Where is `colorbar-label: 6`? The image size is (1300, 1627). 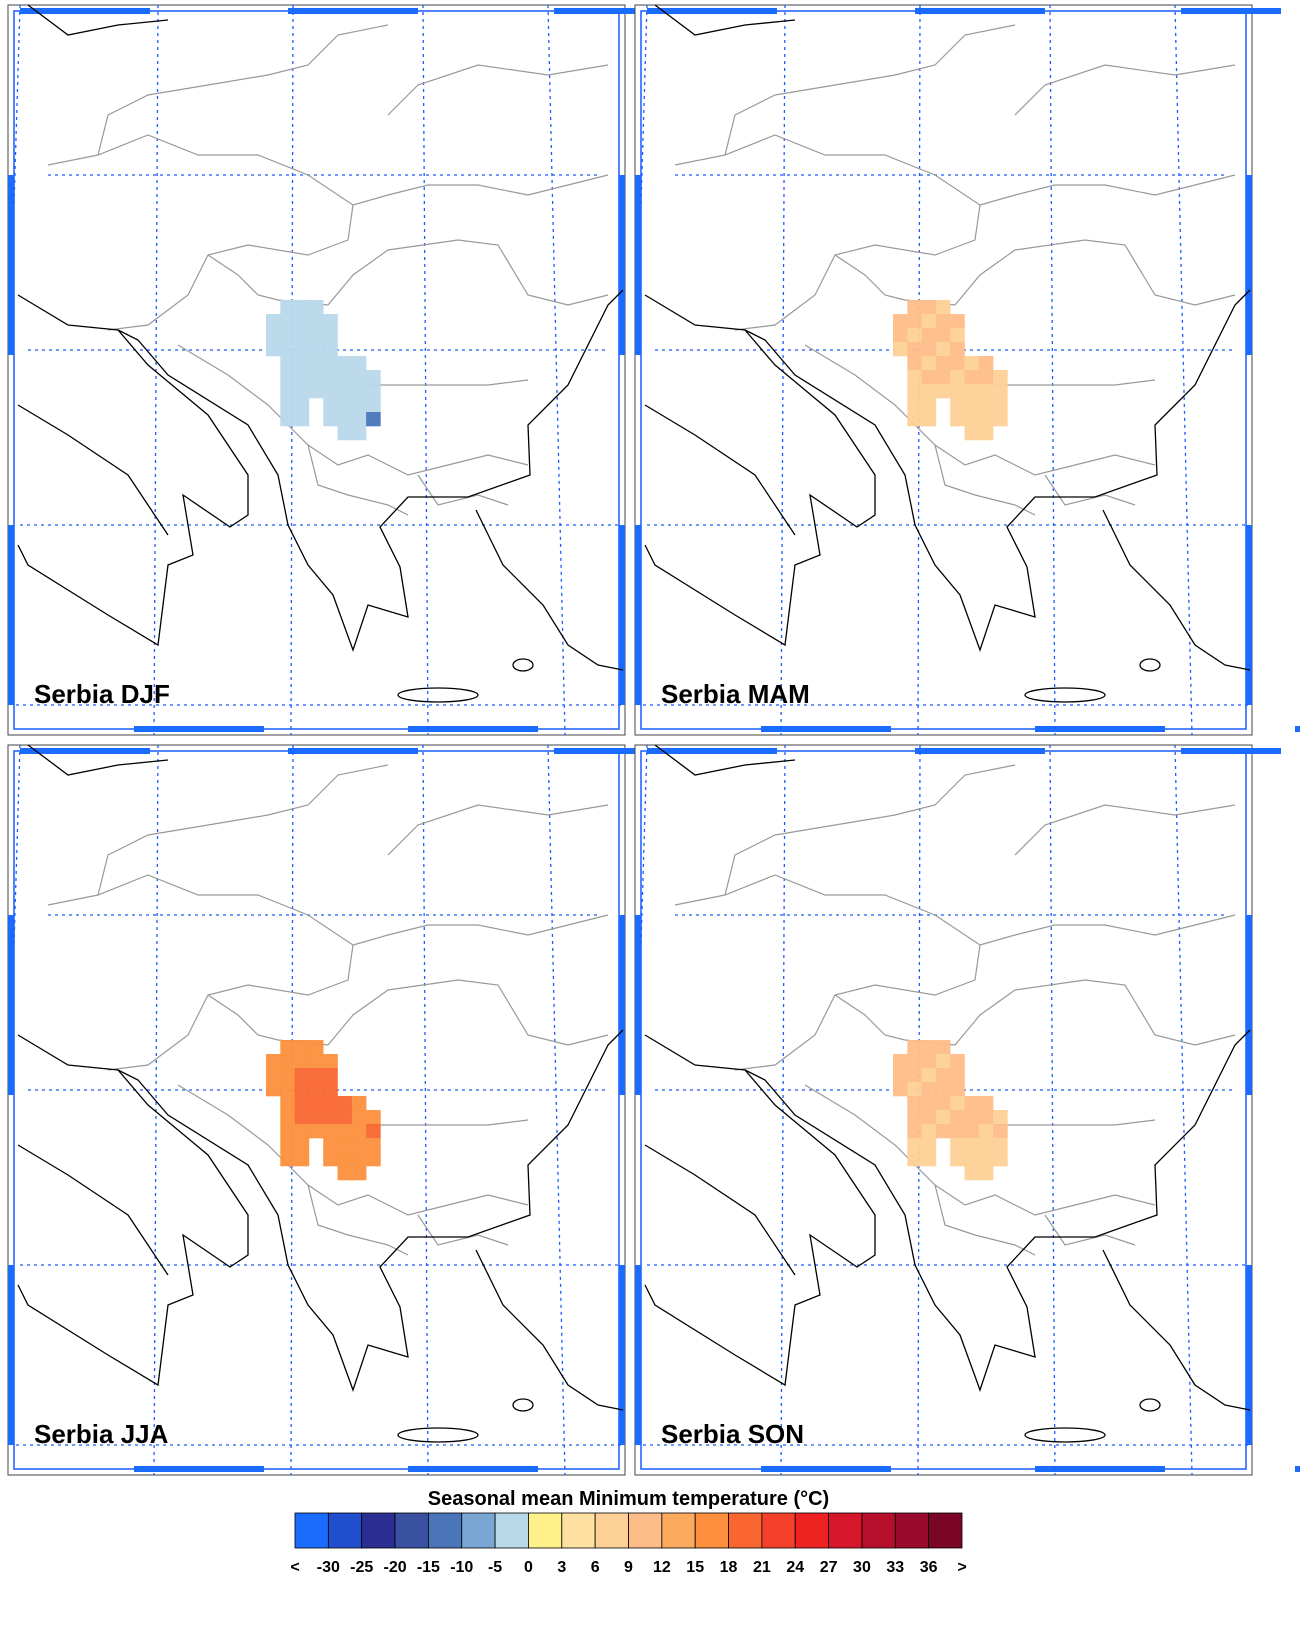
colorbar-label: 6 is located at coordinates (595, 1567).